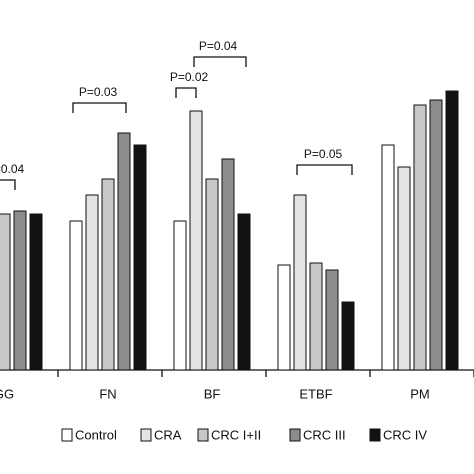 This screenshot has width=474, height=474. I want to click on legend-label: CRC IV, so click(405, 434).